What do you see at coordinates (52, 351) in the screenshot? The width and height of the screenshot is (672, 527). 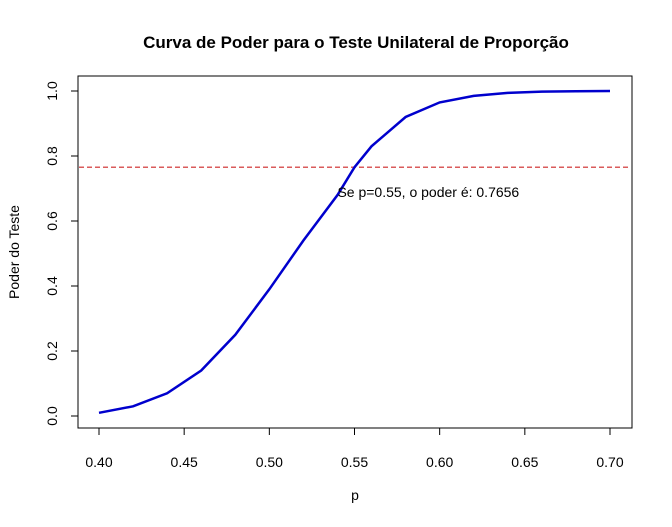 I see `y-tick-label: 0.2` at bounding box center [52, 351].